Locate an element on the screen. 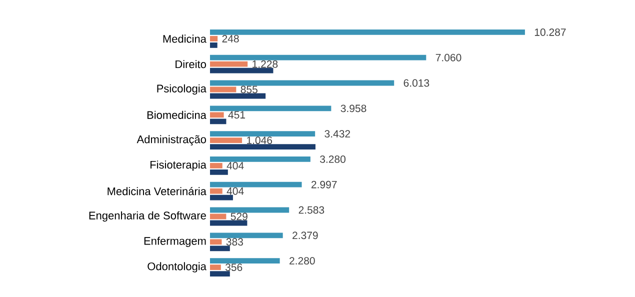  data-label: 2.280 is located at coordinates (302, 261).